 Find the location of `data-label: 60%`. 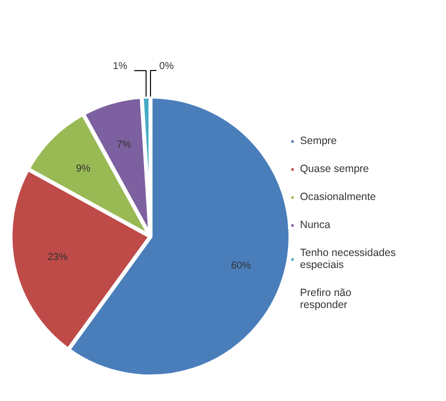

data-label: 60% is located at coordinates (241, 266).